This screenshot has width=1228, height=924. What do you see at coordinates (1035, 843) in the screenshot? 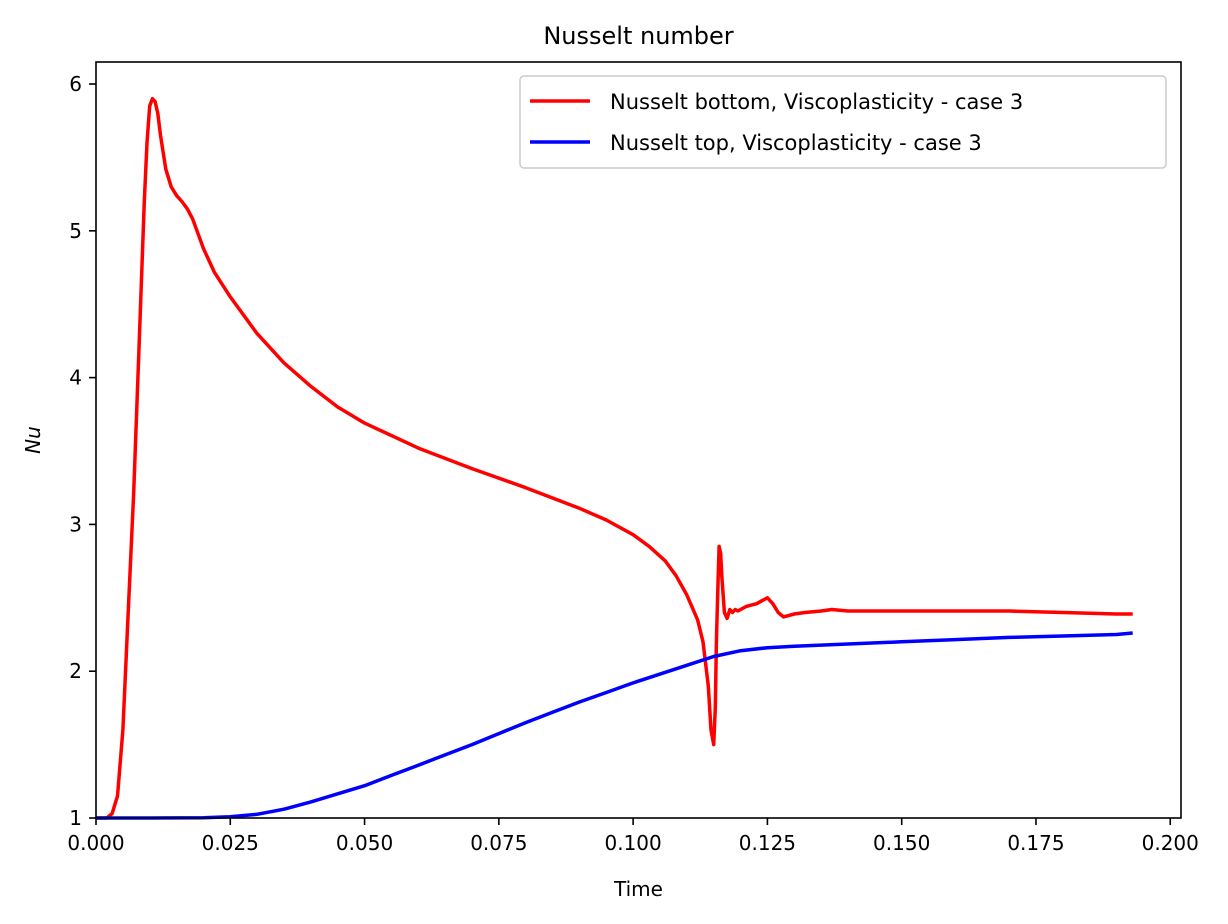
I see `x-tick-label: 0.175` at bounding box center [1035, 843].